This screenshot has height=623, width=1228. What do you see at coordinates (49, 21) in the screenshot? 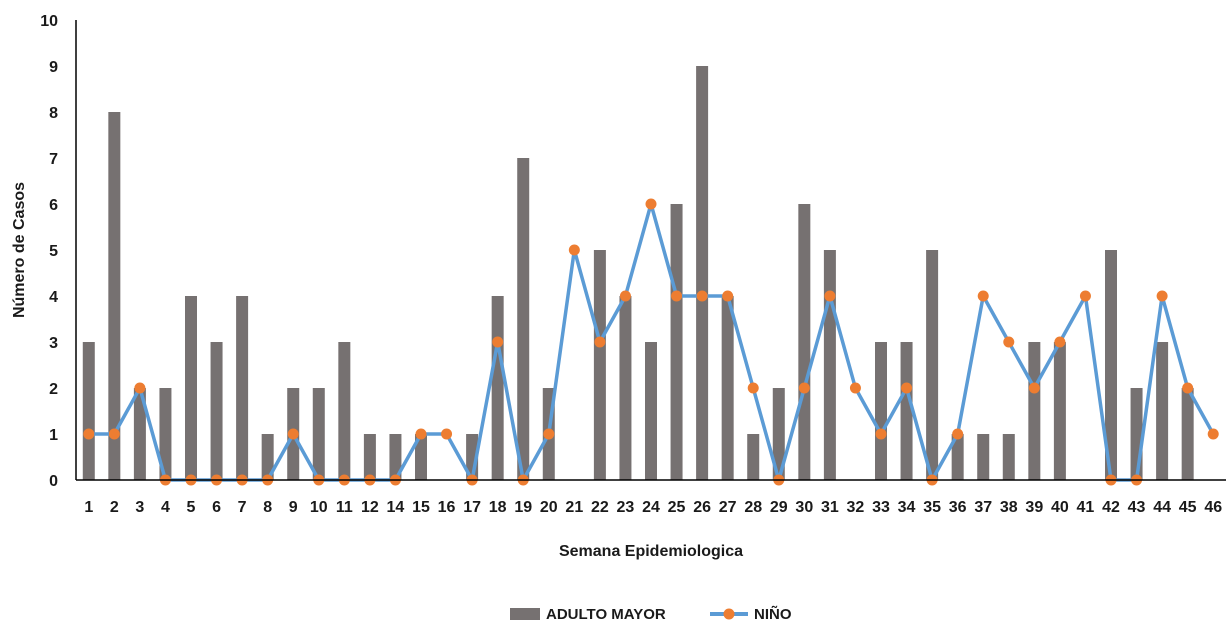
I see `y-tick-label: 10` at bounding box center [49, 21].